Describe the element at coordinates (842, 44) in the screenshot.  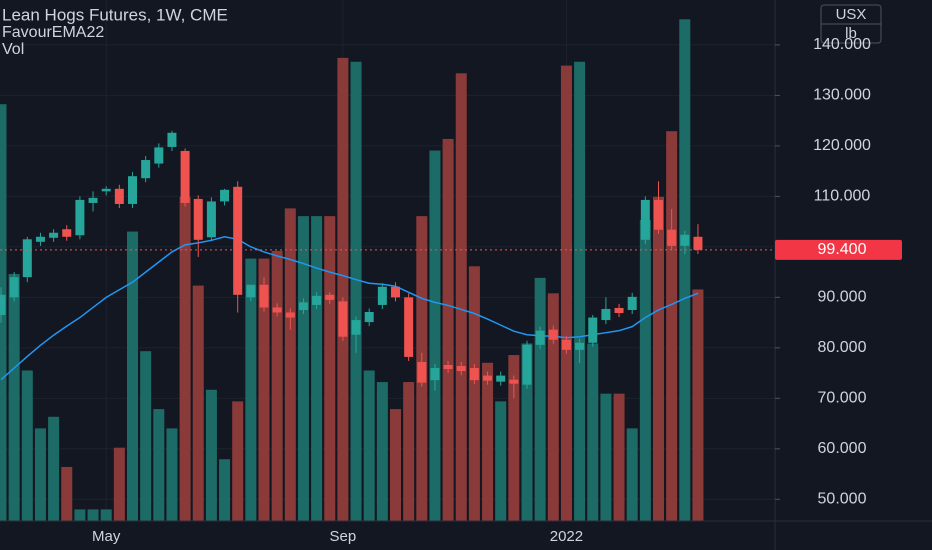
I see `y-tick-label: 140.000` at that location.